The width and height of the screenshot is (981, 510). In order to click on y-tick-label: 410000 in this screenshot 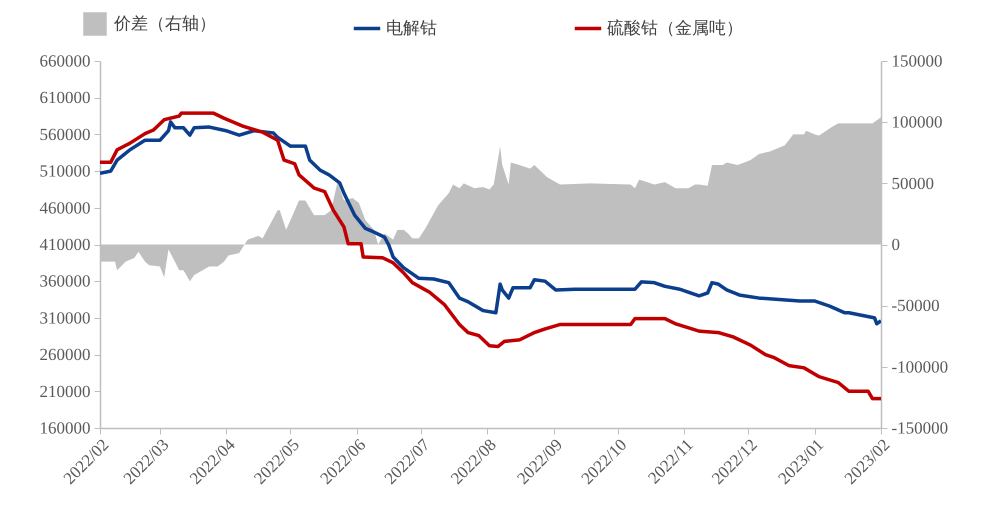, I will do `click(65, 244)`.